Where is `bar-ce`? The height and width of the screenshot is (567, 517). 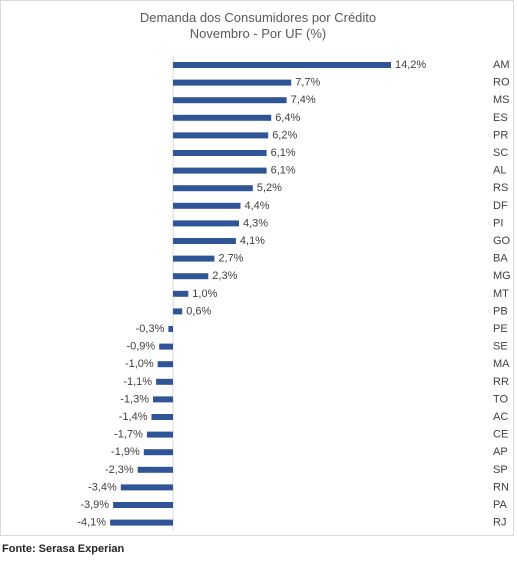 bar-ce is located at coordinates (159, 434).